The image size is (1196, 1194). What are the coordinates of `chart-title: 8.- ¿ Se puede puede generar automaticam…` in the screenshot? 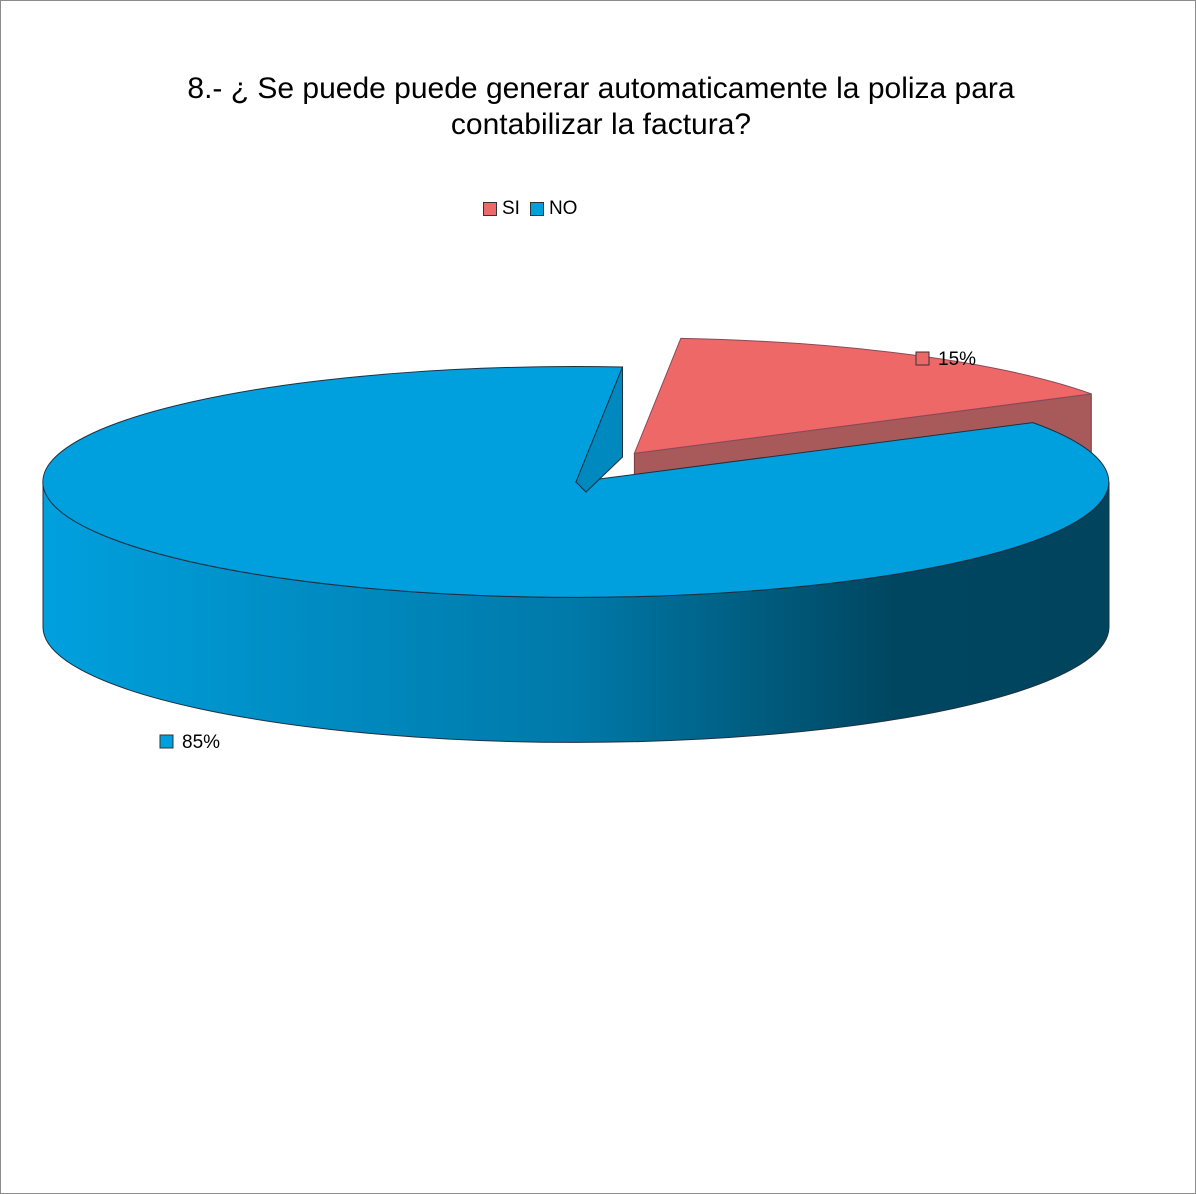 It's located at (601, 107).